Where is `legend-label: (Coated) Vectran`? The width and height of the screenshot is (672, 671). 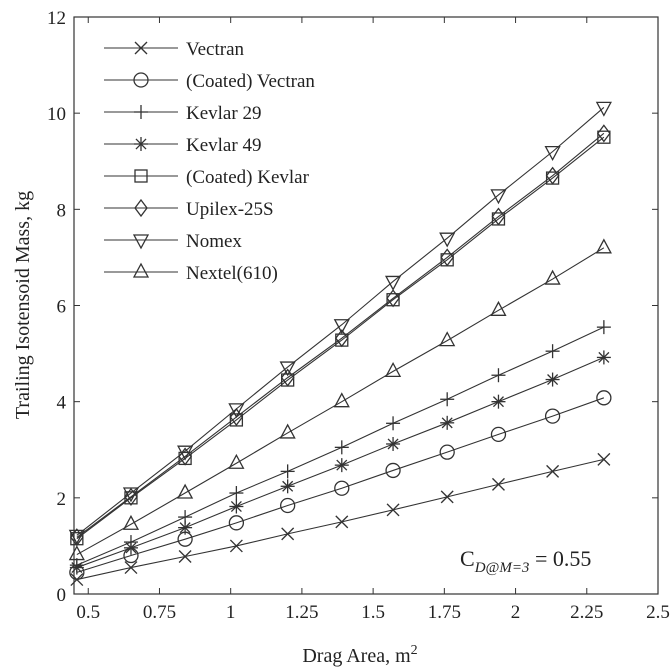 legend-label: (Coated) Vectran is located at coordinates (250, 81).